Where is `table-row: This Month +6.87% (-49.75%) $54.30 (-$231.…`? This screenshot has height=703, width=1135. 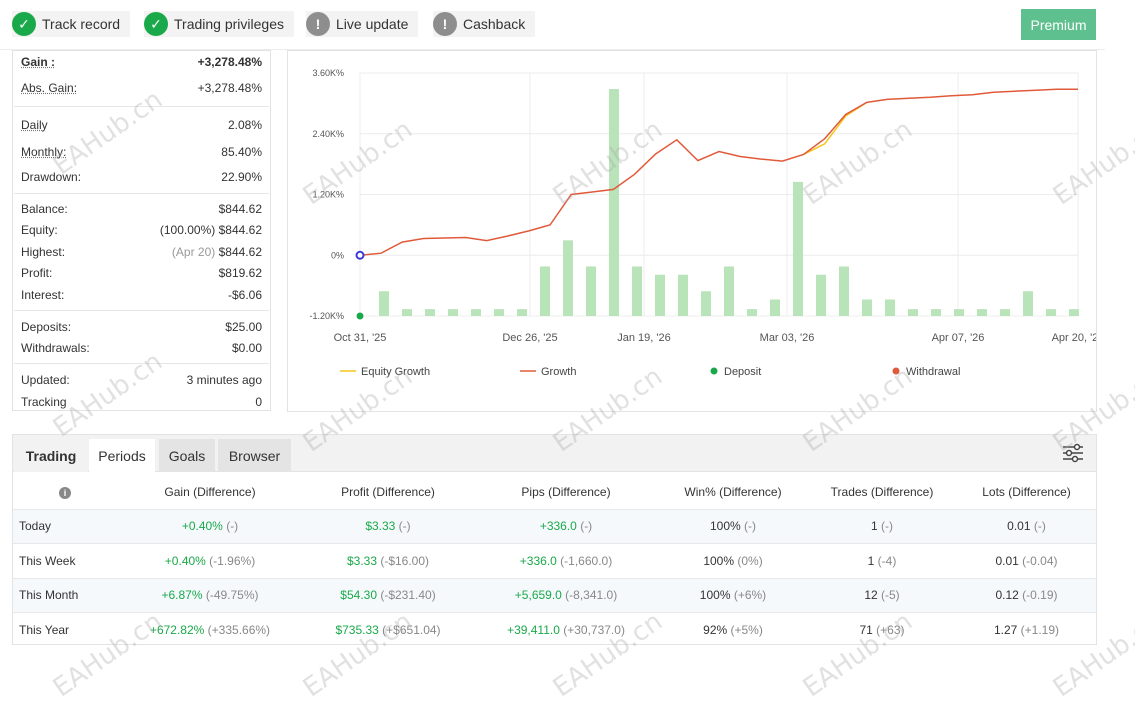 table-row: This Month +6.87% (-49.75%) $54.30 (-$231.… is located at coordinates (554, 595).